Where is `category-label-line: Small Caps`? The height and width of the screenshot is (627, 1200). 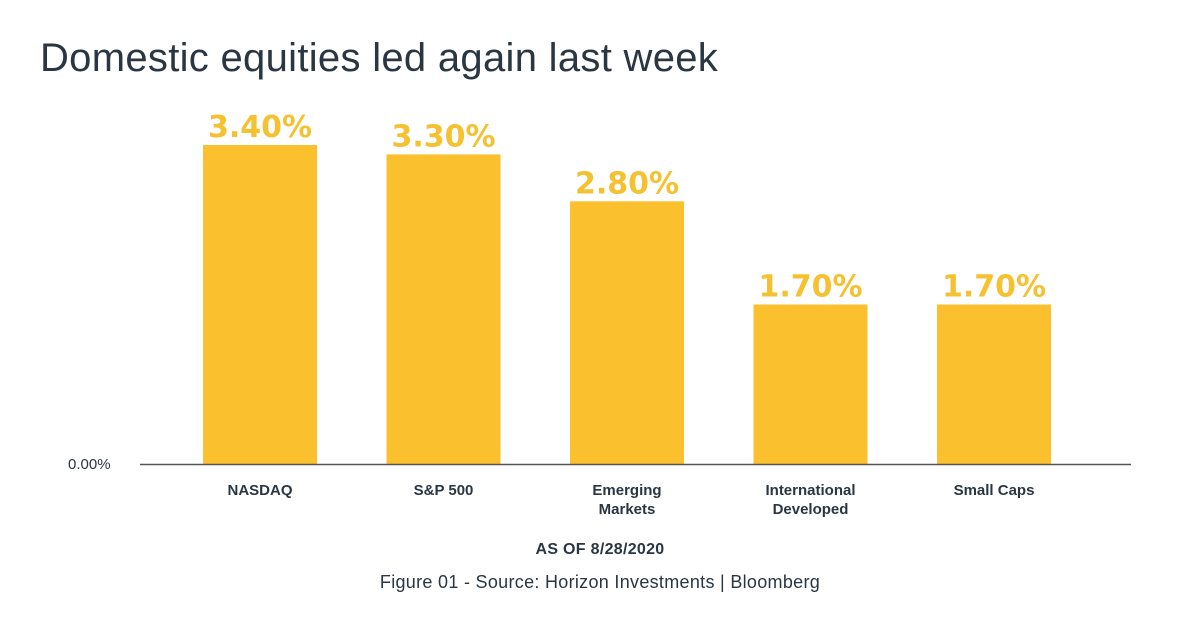 category-label-line: Small Caps is located at coordinates (994, 490).